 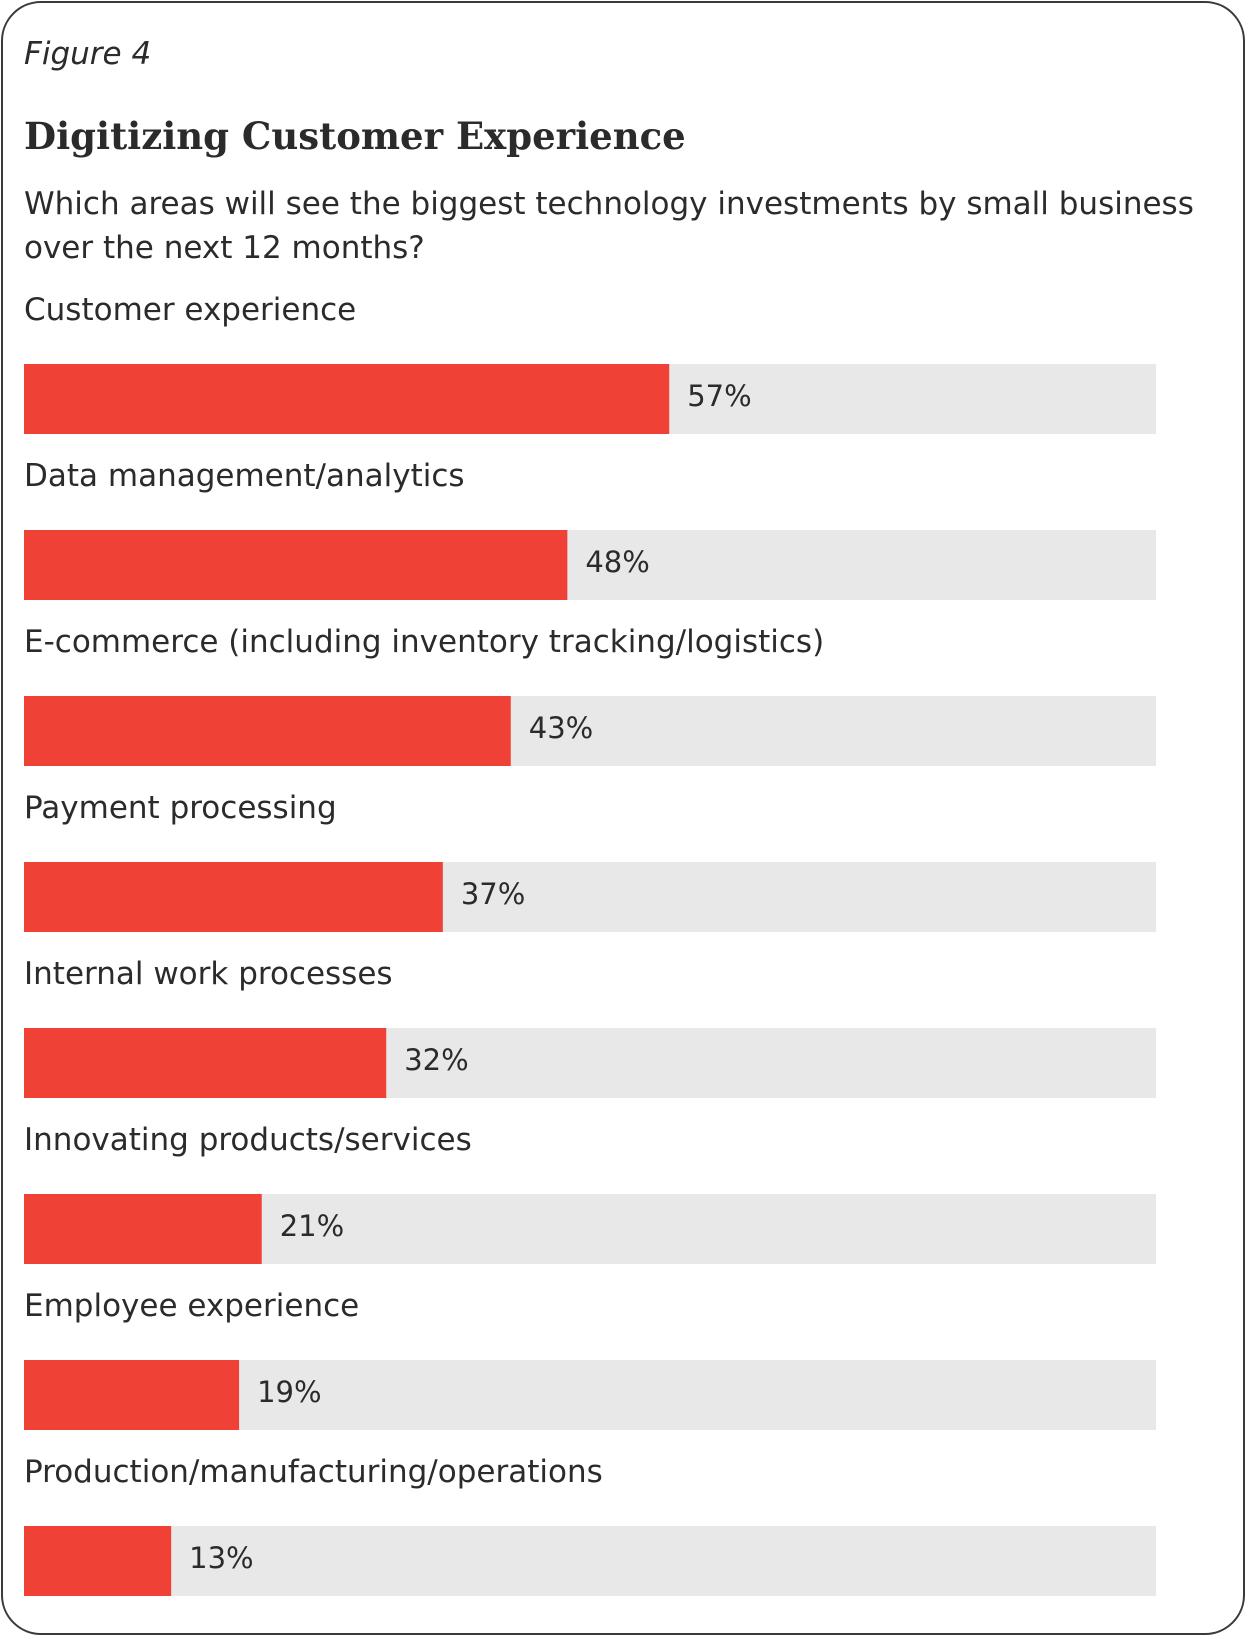 What do you see at coordinates (312, 1226) in the screenshot?
I see `value-label: 21%` at bounding box center [312, 1226].